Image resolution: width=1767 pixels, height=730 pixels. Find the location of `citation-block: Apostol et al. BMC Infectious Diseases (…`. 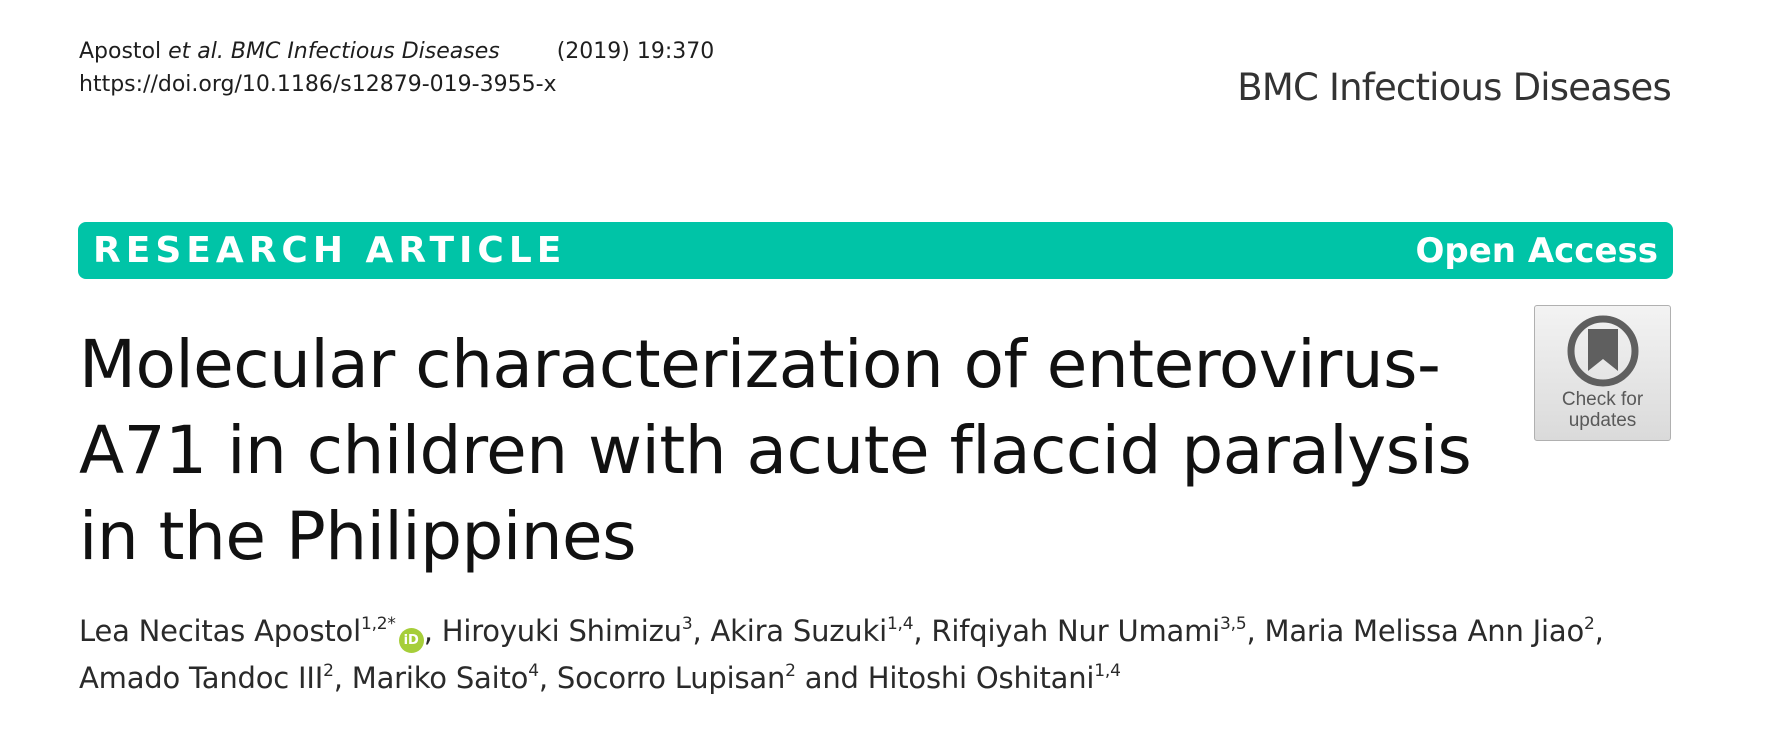

citation-block: Apostol et al. BMC Infectious Diseases (… is located at coordinates (396, 68).